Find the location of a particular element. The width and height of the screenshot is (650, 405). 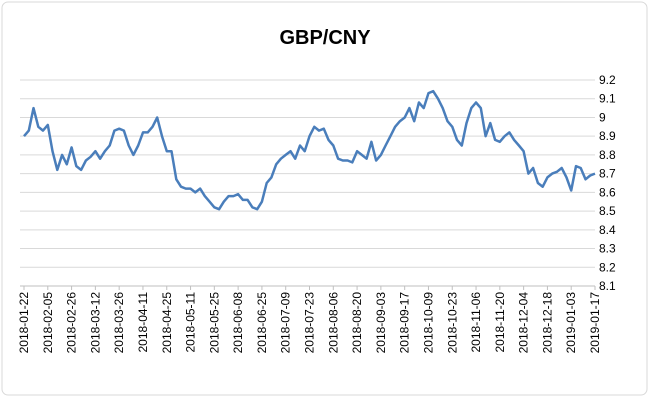

x-tick-label: 2018-04-25 is located at coordinates (167, 323).